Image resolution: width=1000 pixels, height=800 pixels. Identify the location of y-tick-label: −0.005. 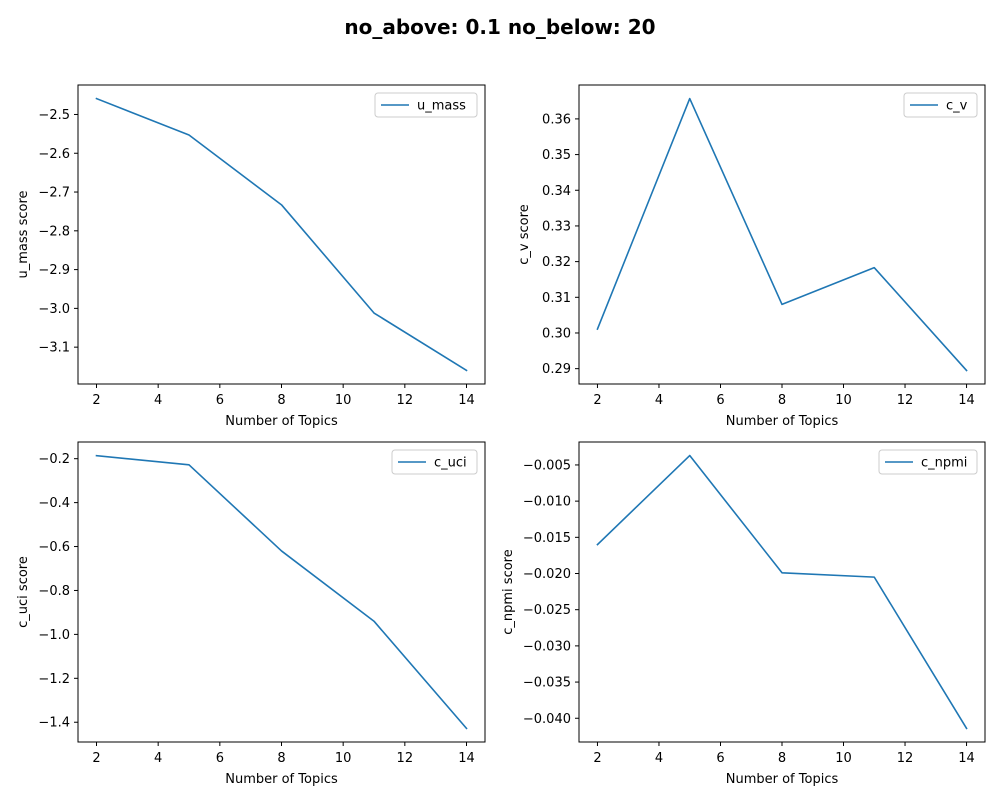
(547, 465).